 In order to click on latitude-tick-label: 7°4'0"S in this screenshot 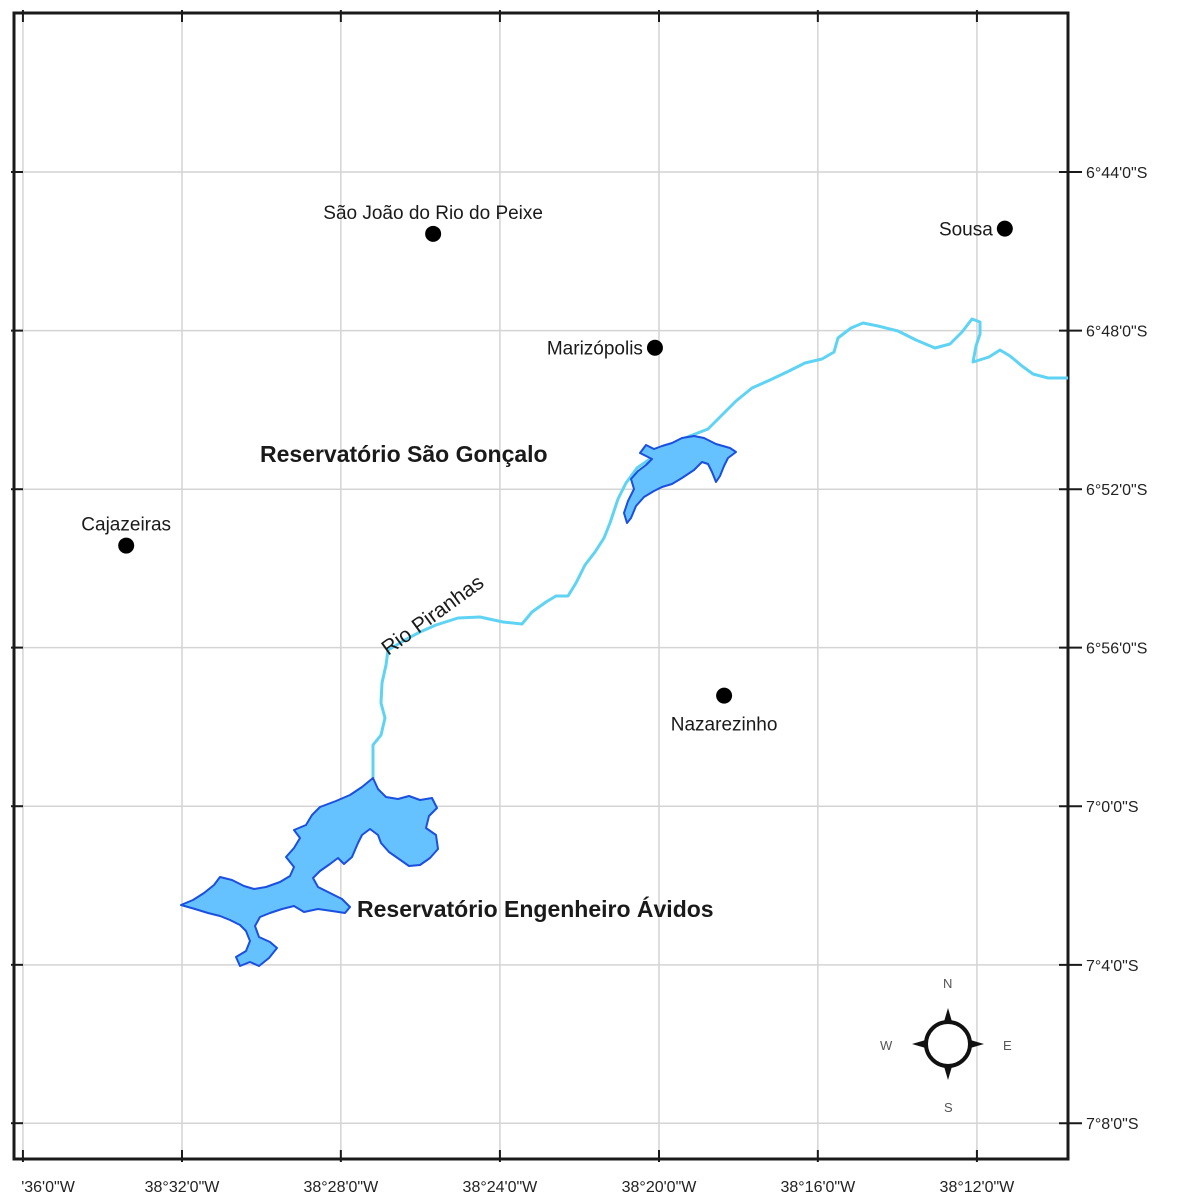, I will do `click(1112, 966)`.